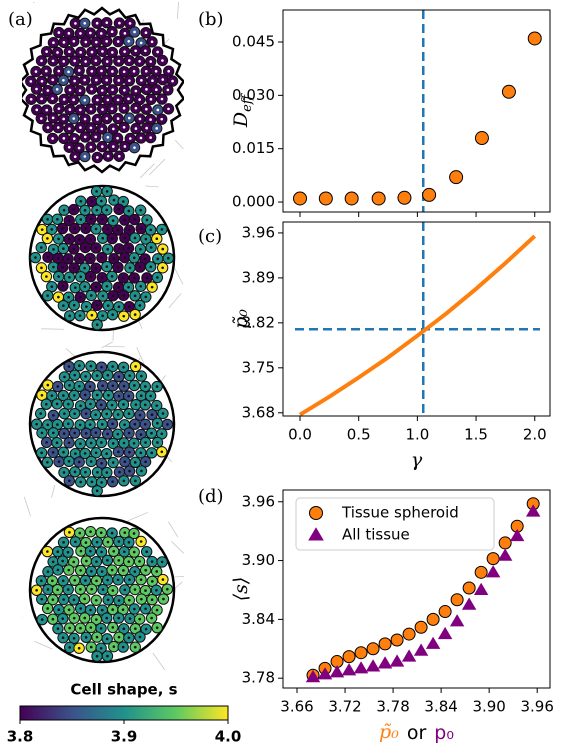 This screenshot has height=747, width=561. What do you see at coordinates (444, 733) in the screenshot?
I see `x-axis-label-part: p₀` at bounding box center [444, 733].